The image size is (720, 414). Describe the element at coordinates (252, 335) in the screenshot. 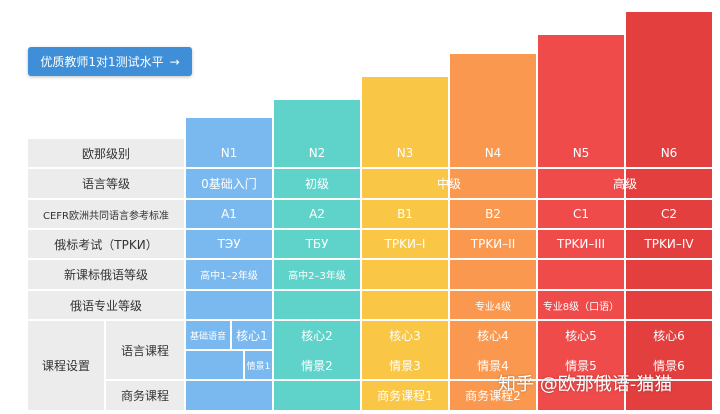

I see `course-core-1: 核心1` at that location.